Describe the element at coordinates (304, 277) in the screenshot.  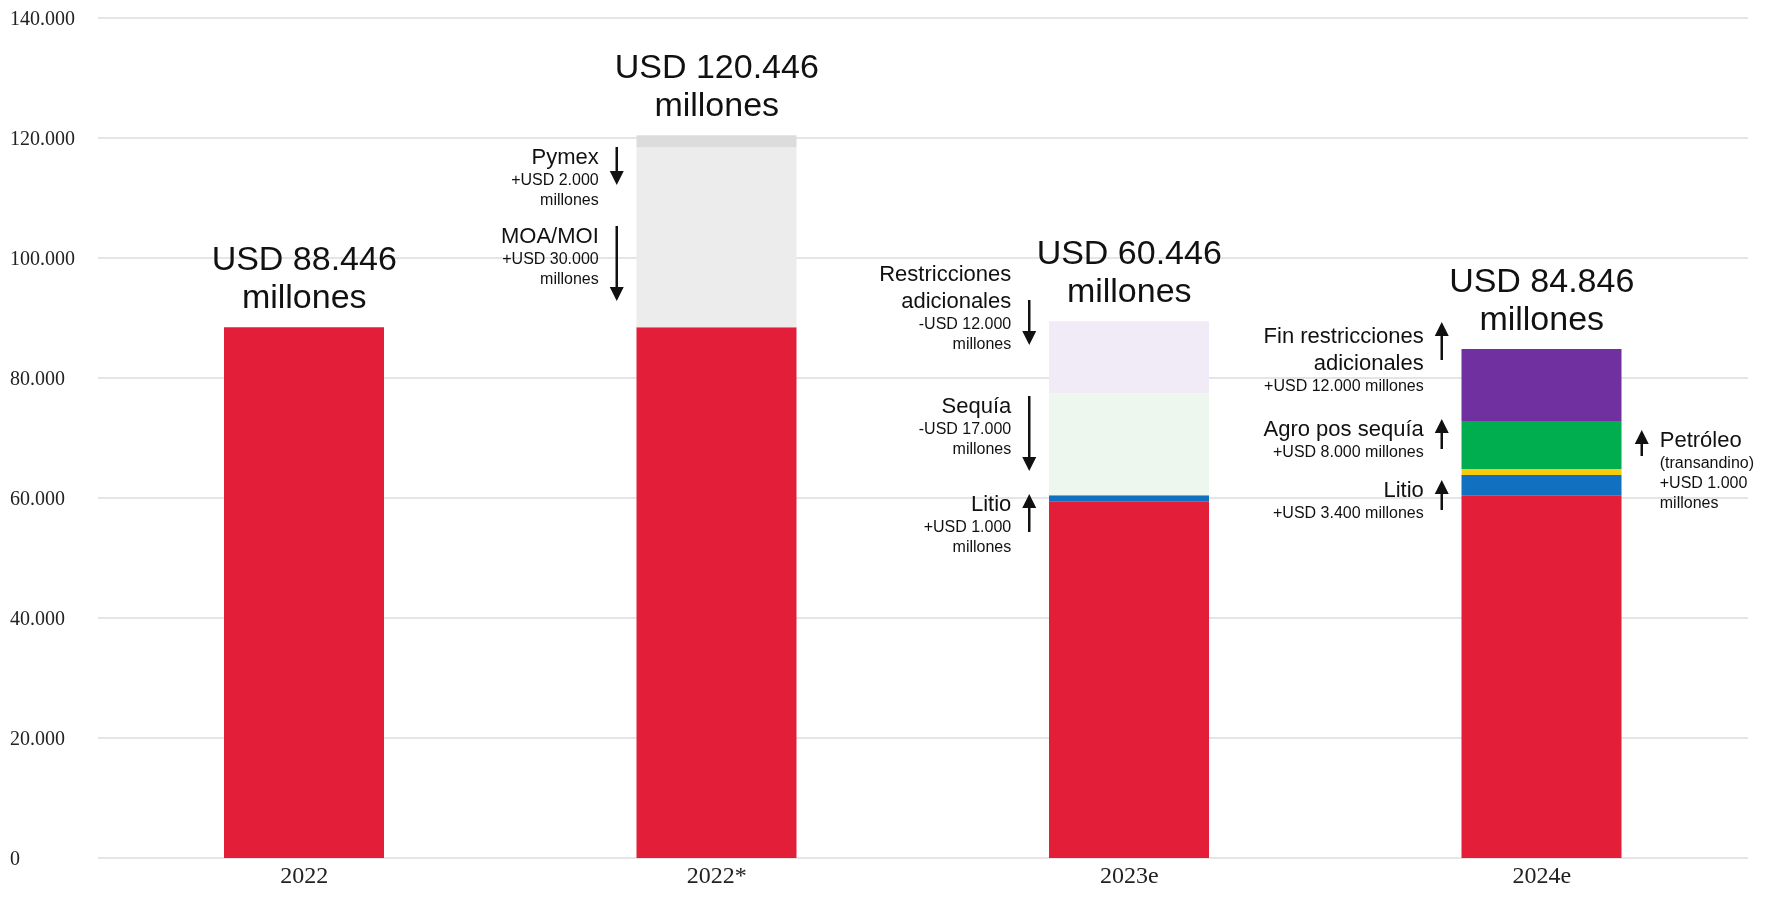
I see `annotation: USD 88.446 millones` at that location.